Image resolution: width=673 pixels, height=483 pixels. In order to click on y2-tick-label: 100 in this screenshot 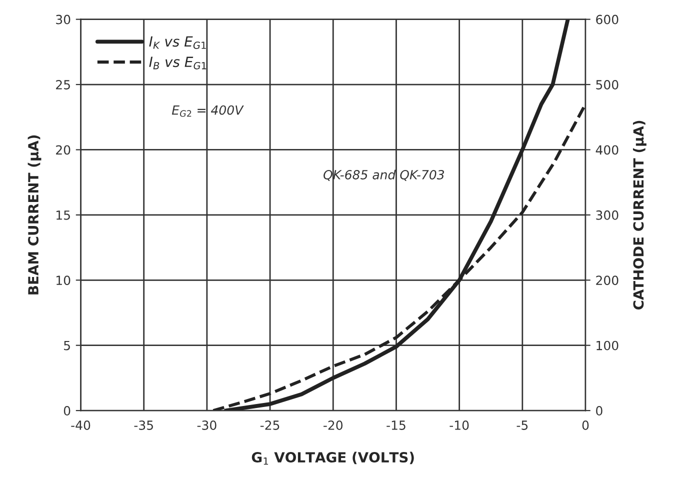, I will do `click(607, 345)`.